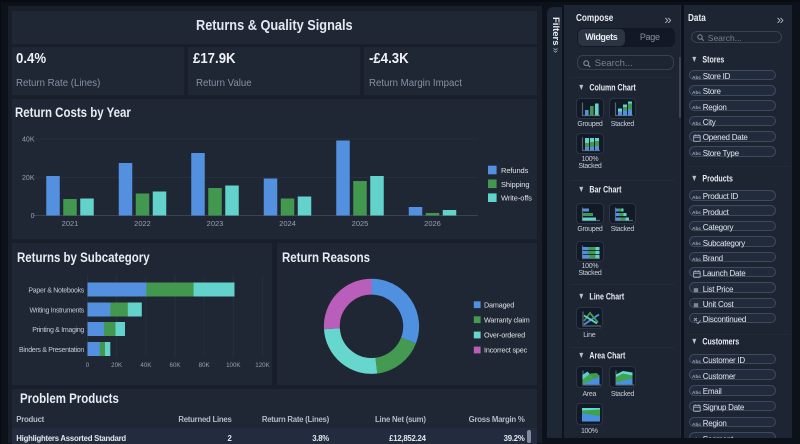 The image size is (800, 444). What do you see at coordinates (262, 365) in the screenshot?
I see `svg-text: 120K` at bounding box center [262, 365].